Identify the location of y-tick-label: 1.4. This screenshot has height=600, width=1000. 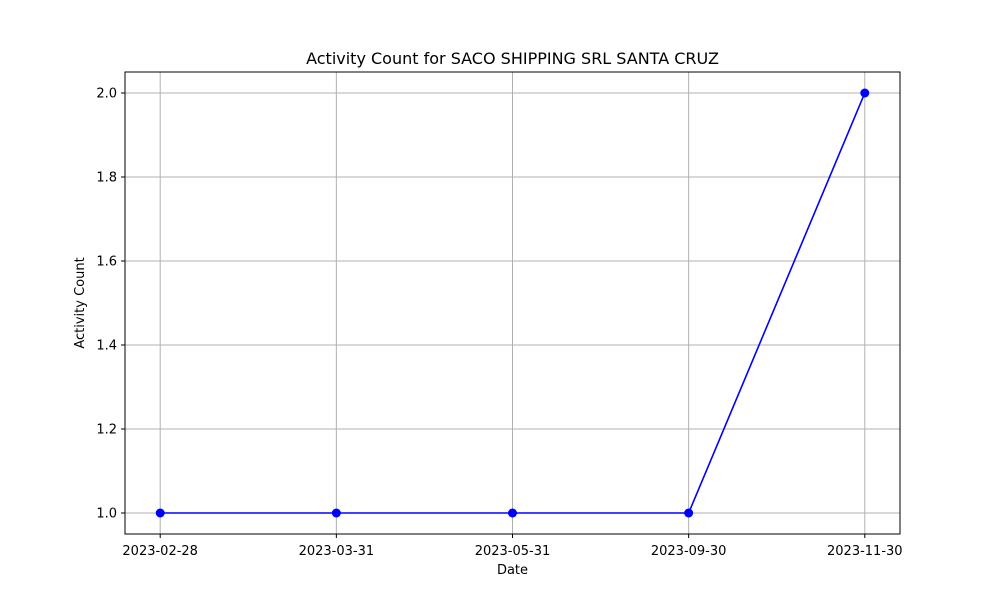
(106, 346).